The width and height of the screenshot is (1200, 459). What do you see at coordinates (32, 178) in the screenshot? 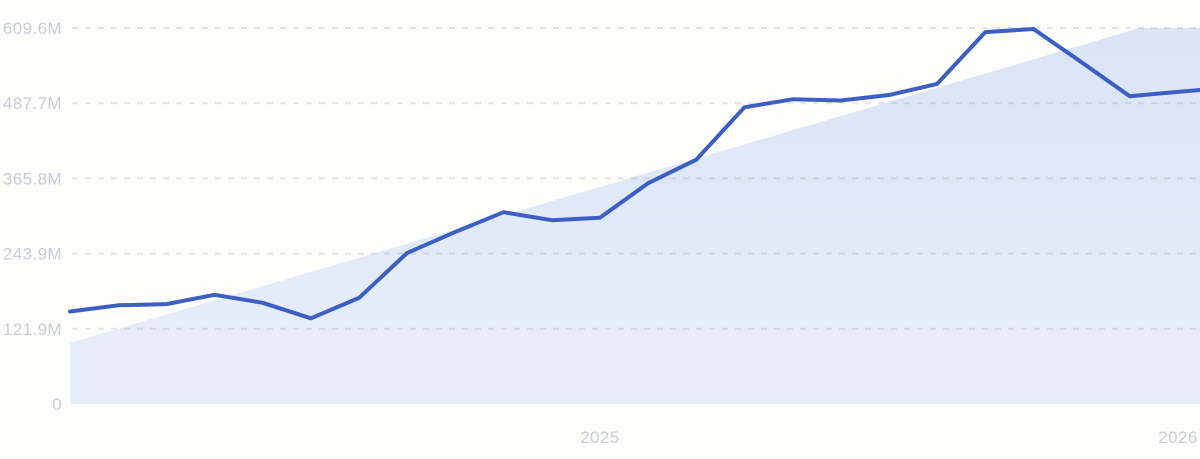
I see `y-axis-tick-label: 365.8M` at bounding box center [32, 178].